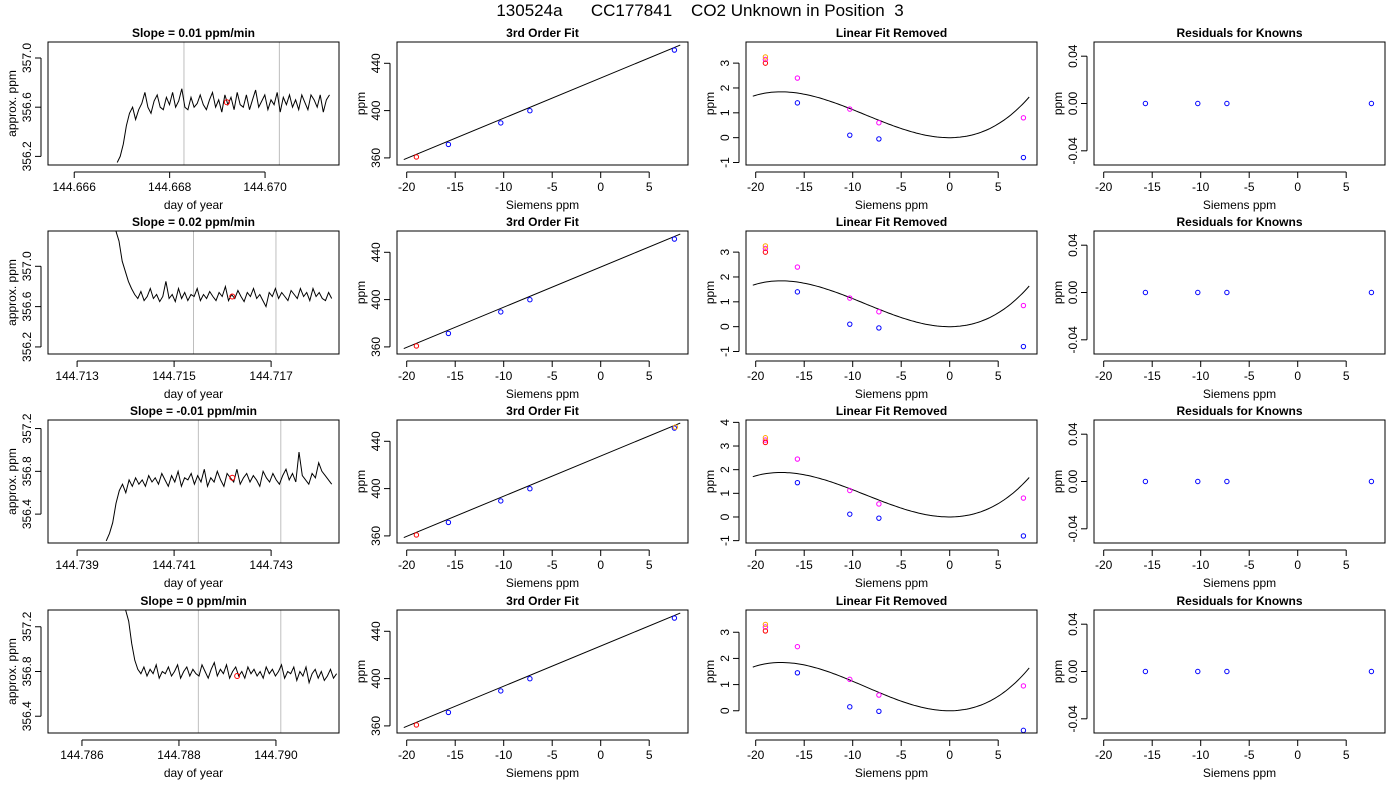 The width and height of the screenshot is (1400, 800). Describe the element at coordinates (27, 58) in the screenshot. I see `y-tick-label: 357.0` at that location.